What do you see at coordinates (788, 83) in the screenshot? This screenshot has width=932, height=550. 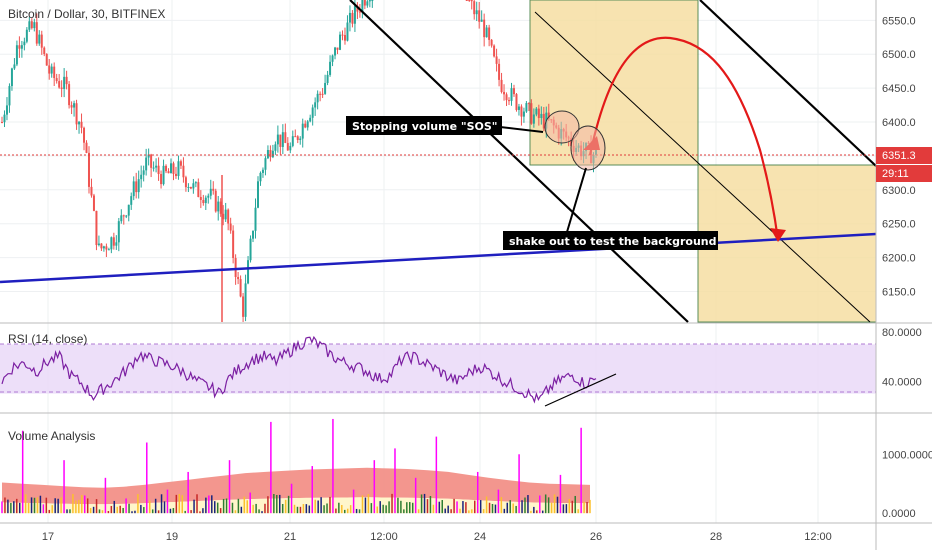 I see `channel-lower-line` at bounding box center [788, 83].